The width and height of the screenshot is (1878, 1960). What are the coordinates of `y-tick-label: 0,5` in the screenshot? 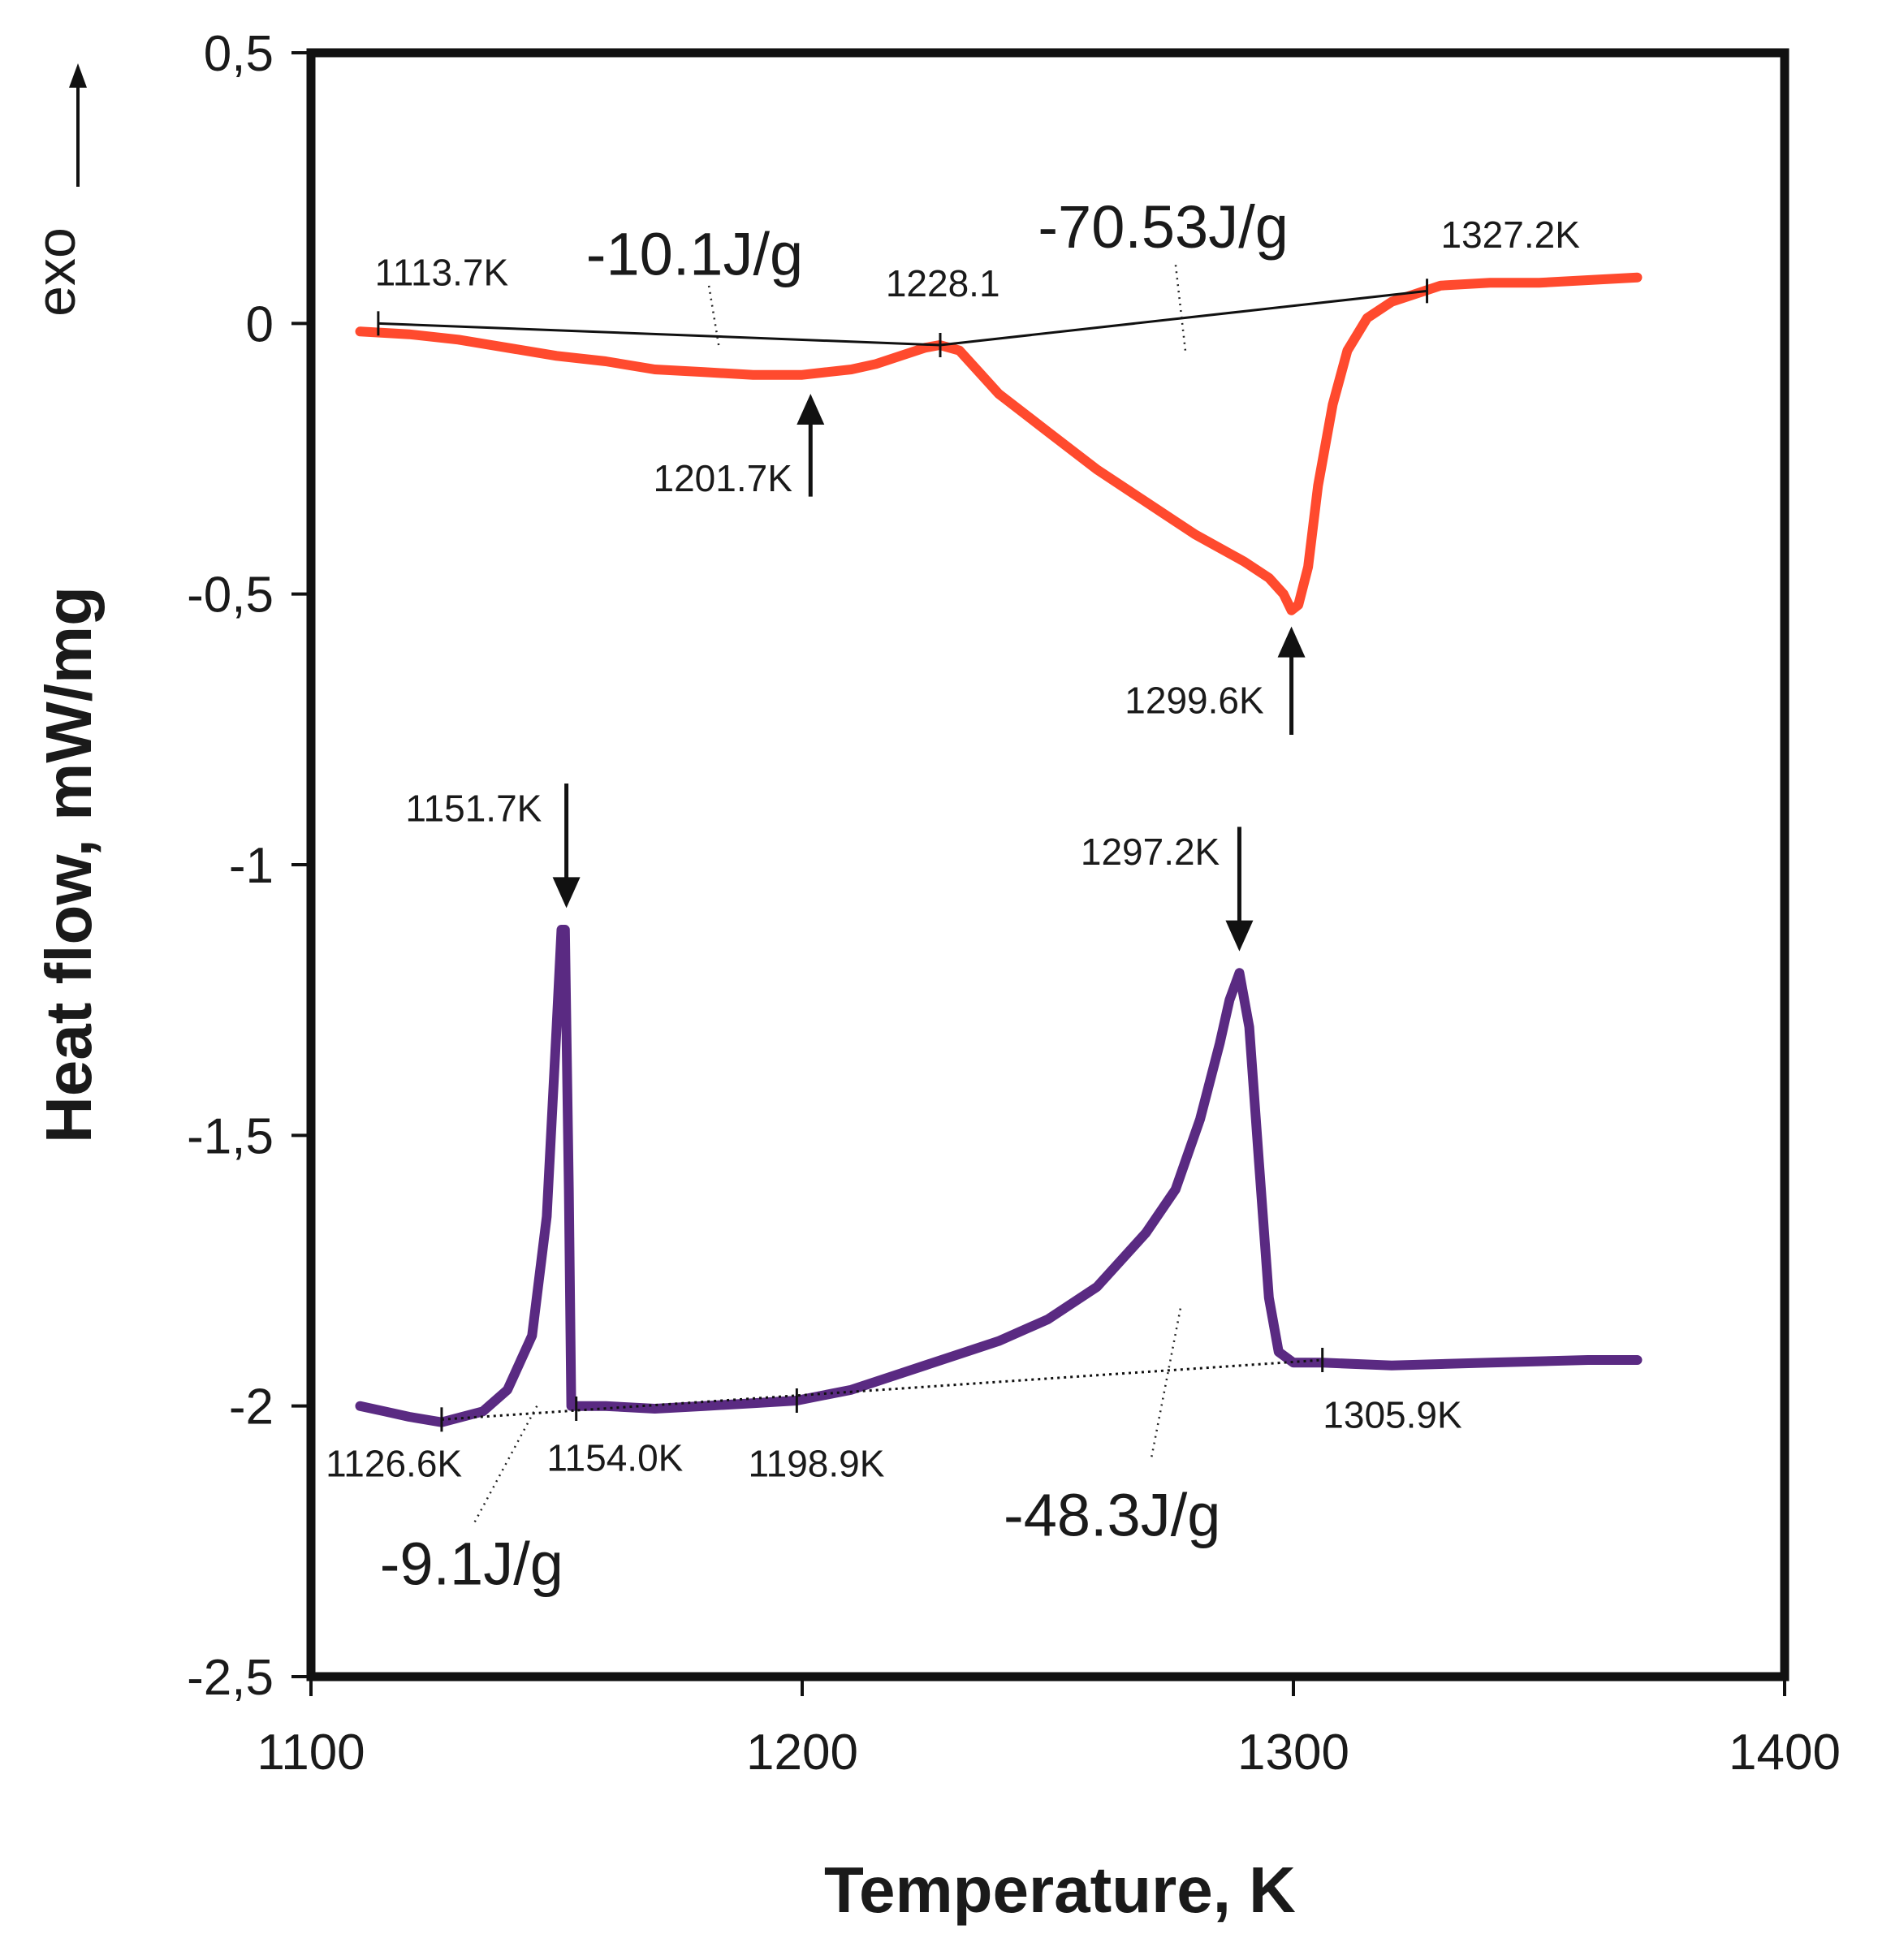 It's located at (239, 54).